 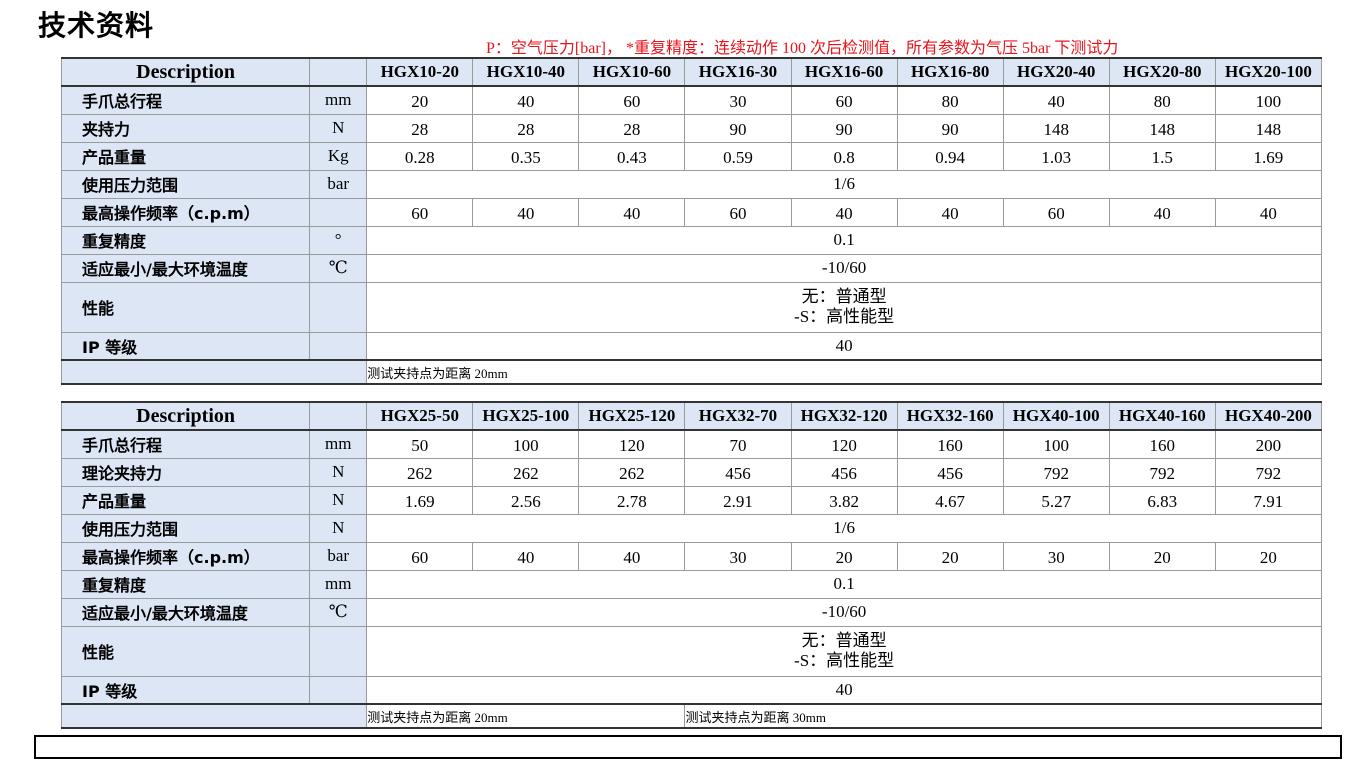 What do you see at coordinates (185, 184) in the screenshot?
I see `row-label: 使用压力范围` at bounding box center [185, 184].